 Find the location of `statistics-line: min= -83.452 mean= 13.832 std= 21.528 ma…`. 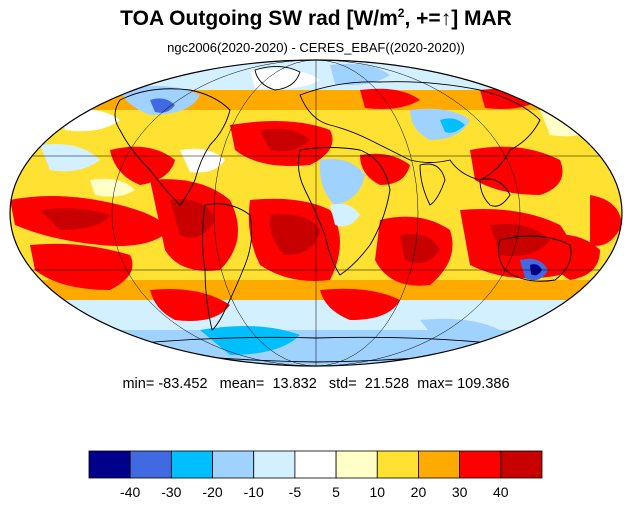

statistics-line: min= -83.452 mean= 13.832 std= 21.528 ma… is located at coordinates (316, 384).